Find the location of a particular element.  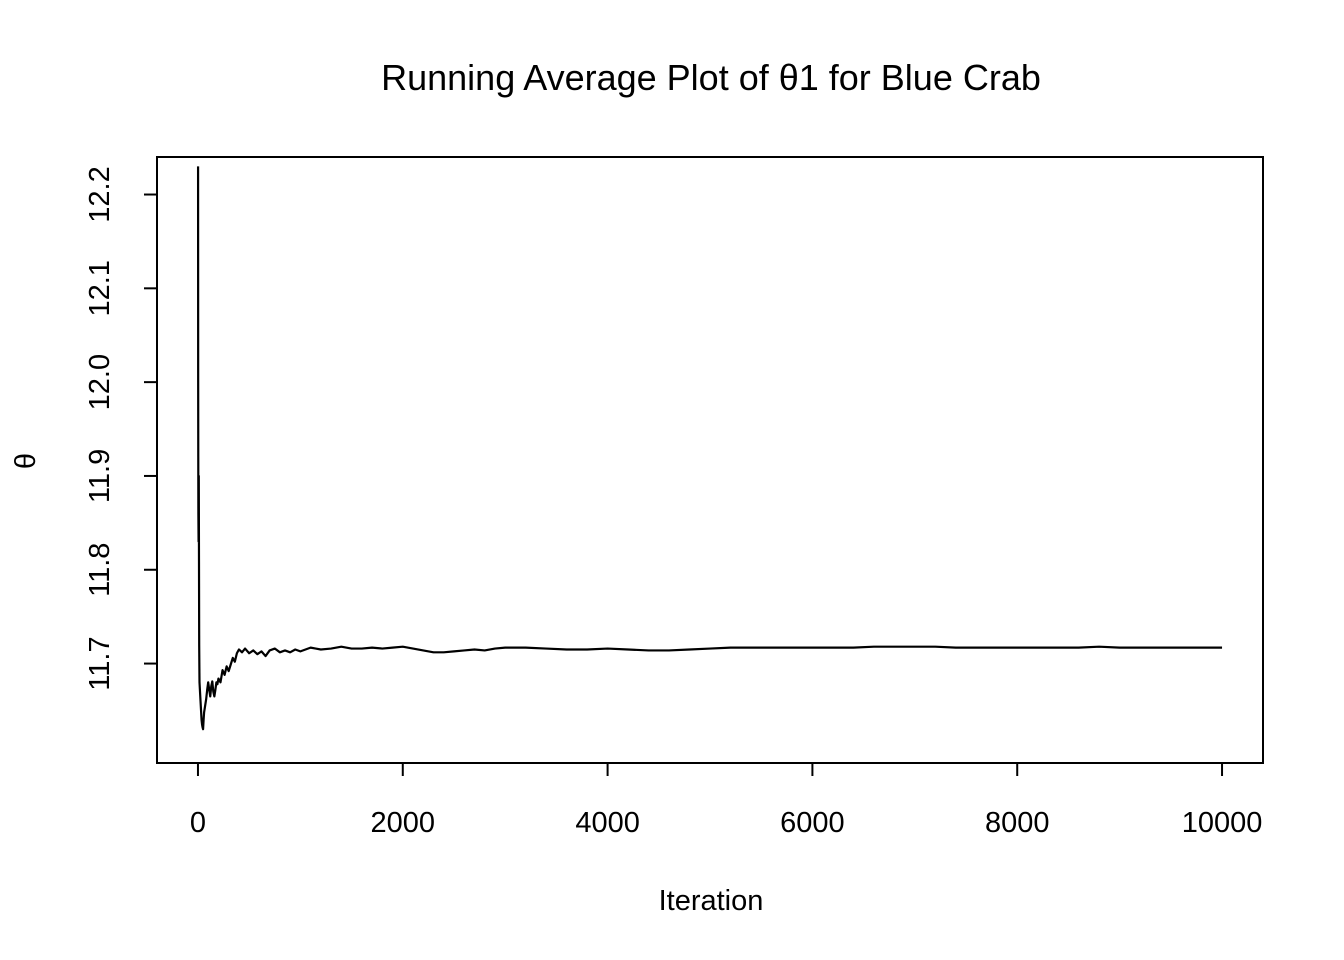

y-axis-label: θ is located at coordinates (26, 461).